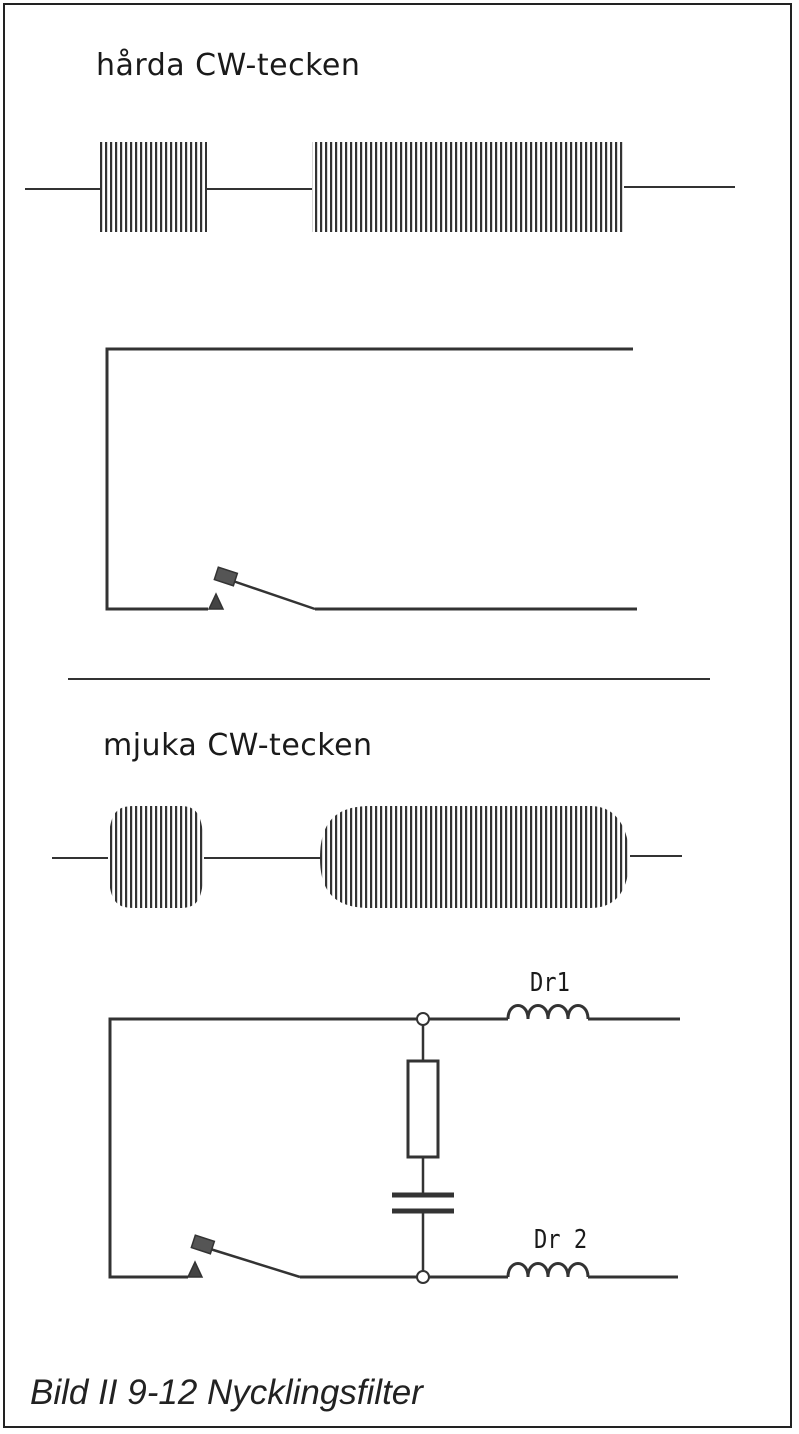  I want to click on hard-burst-long, so click(468, 187).